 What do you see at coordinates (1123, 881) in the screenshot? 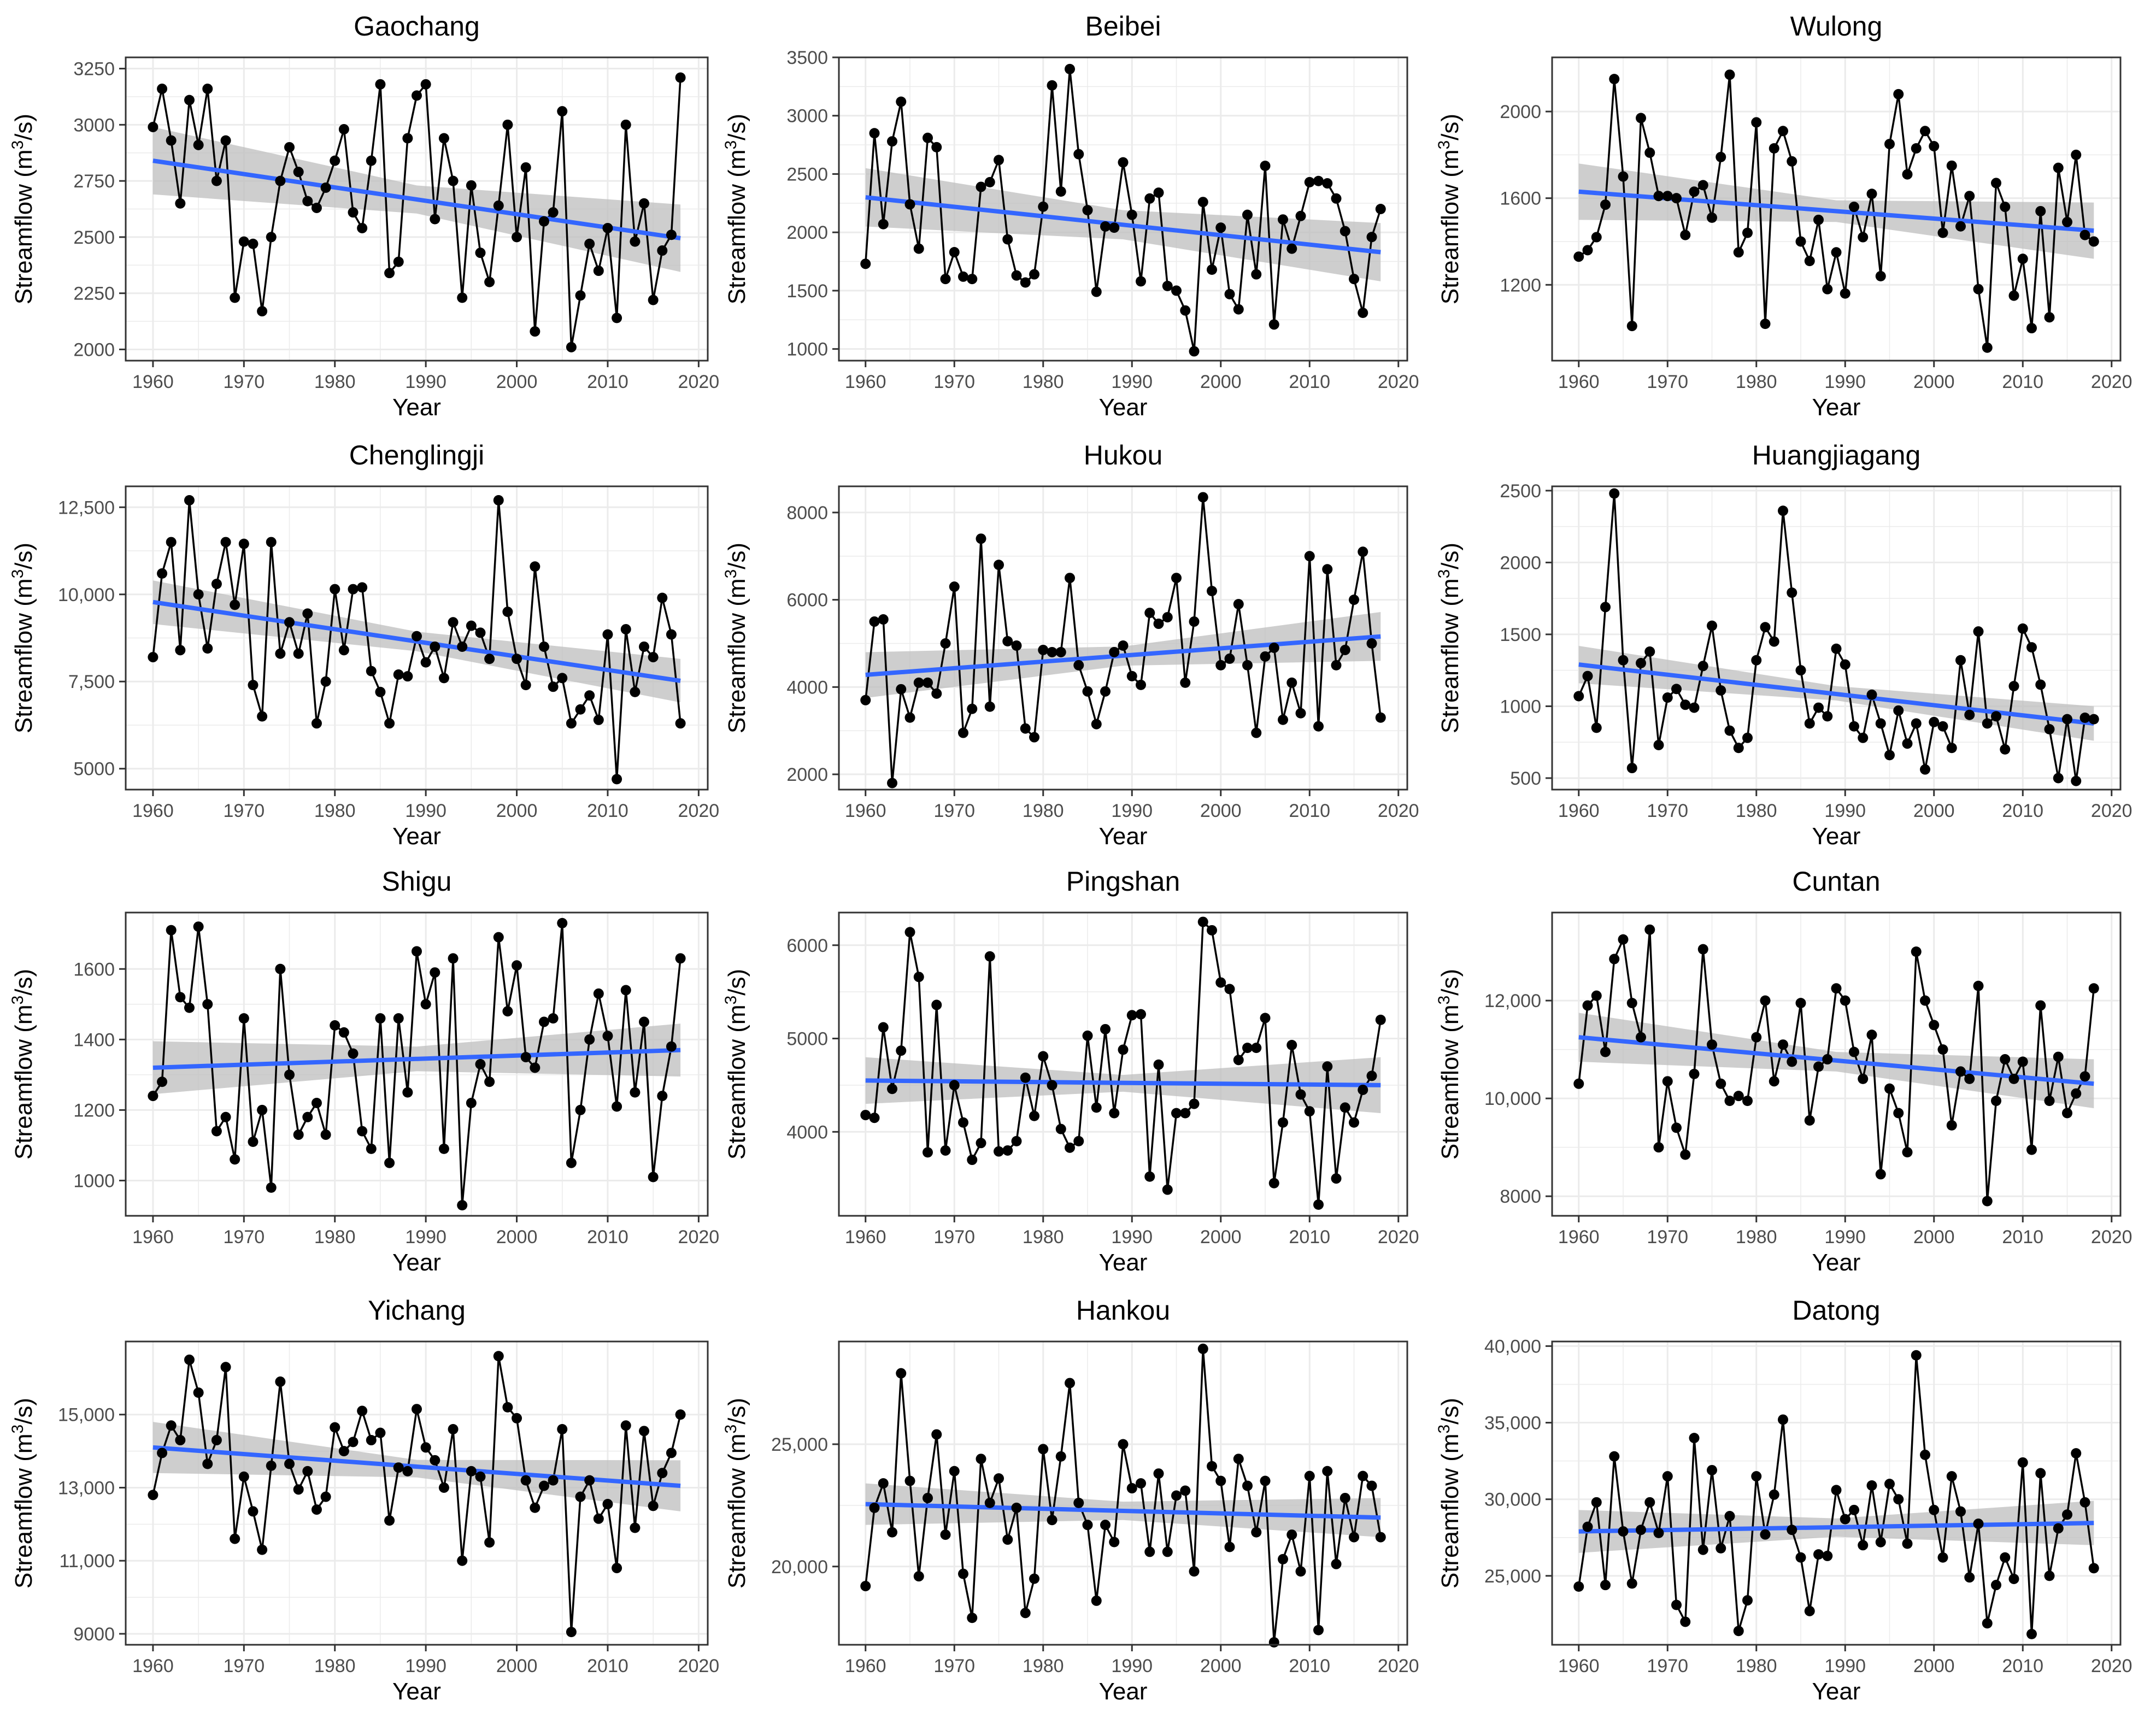
I see `chart-title: Pingshan` at bounding box center [1123, 881].